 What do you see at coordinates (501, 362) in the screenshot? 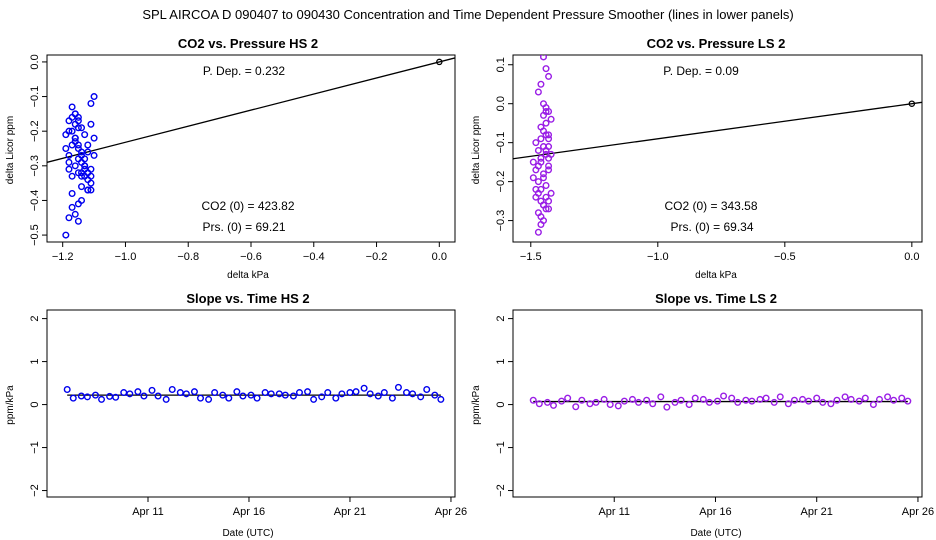
I see `y-tick-label: 1` at bounding box center [501, 362].